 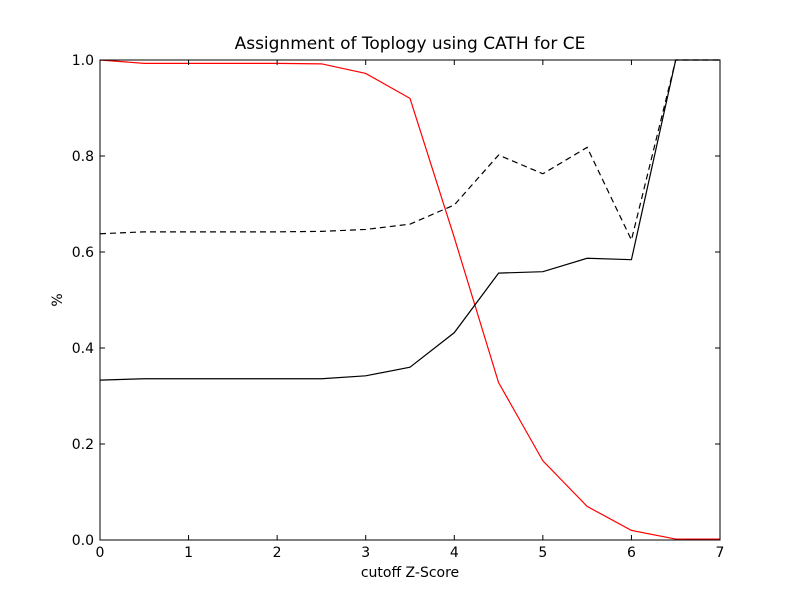 What do you see at coordinates (365, 553) in the screenshot?
I see `x-tick-label: 3` at bounding box center [365, 553].